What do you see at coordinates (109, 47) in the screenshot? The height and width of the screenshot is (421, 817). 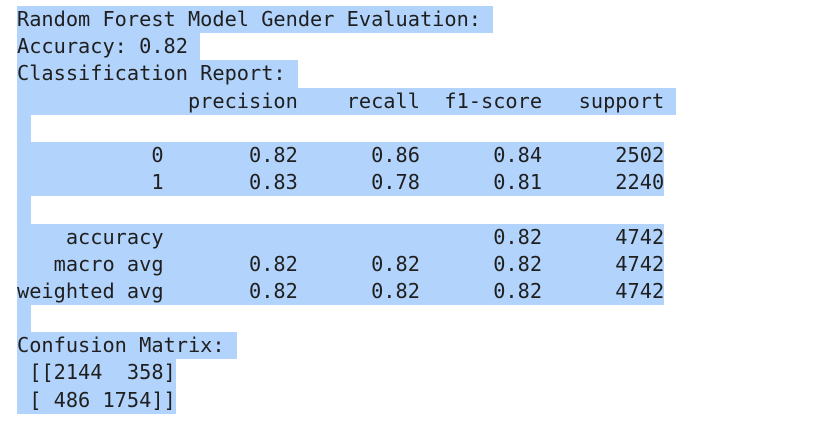 I see `output-text: Accuracy: 0.82` at bounding box center [109, 47].